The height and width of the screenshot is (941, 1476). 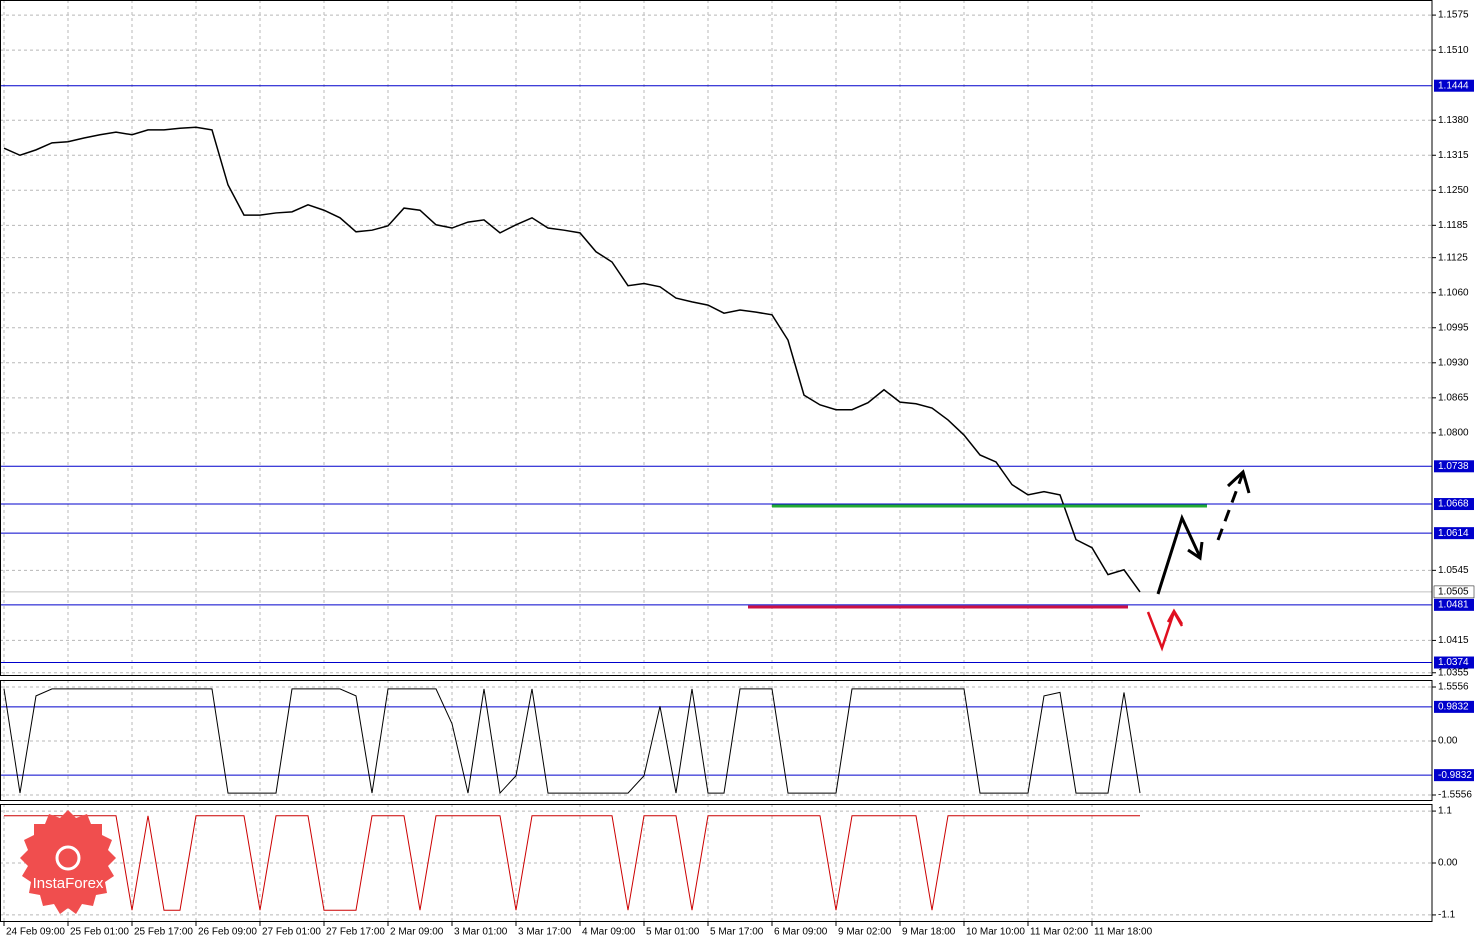 What do you see at coordinates (1123, 932) in the screenshot?
I see `x-tick-label: 11 Mar 18:00` at bounding box center [1123, 932].